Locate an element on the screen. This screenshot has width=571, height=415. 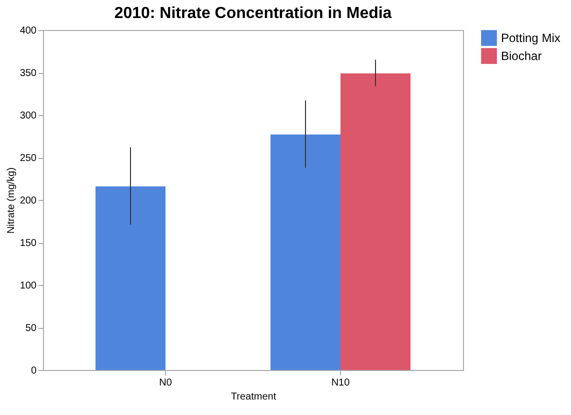
y-tick-label: 250 is located at coordinates (28, 158).